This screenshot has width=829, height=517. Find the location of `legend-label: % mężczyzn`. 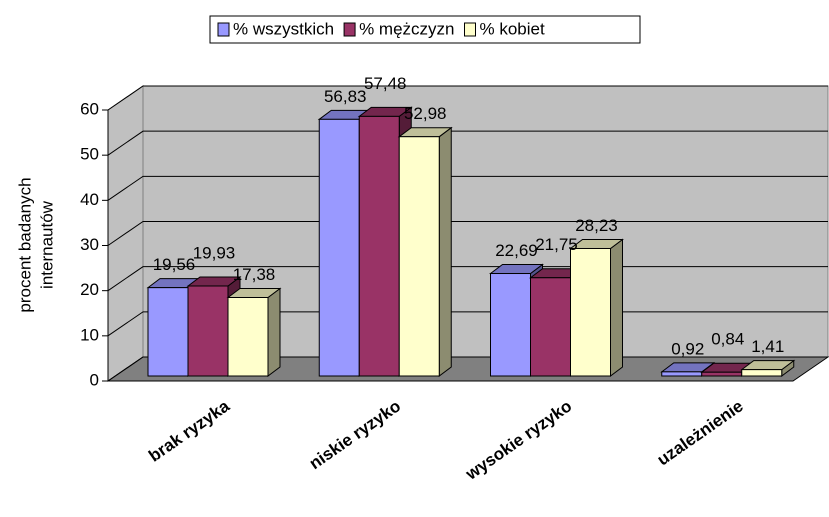

legend-label: % mężczyzn is located at coordinates (406, 28).